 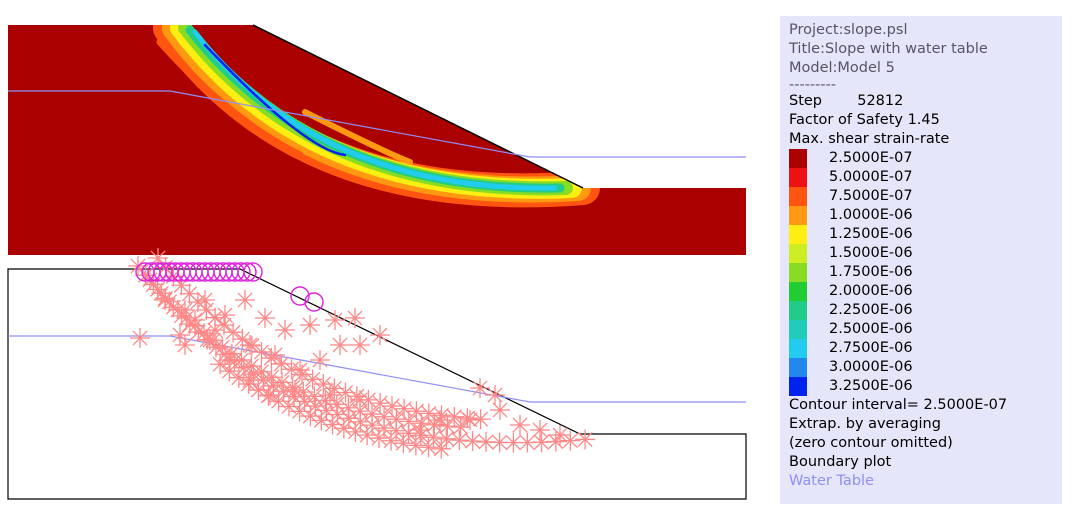 I want to click on contour-value: 1.2500E-06, so click(x=871, y=234).